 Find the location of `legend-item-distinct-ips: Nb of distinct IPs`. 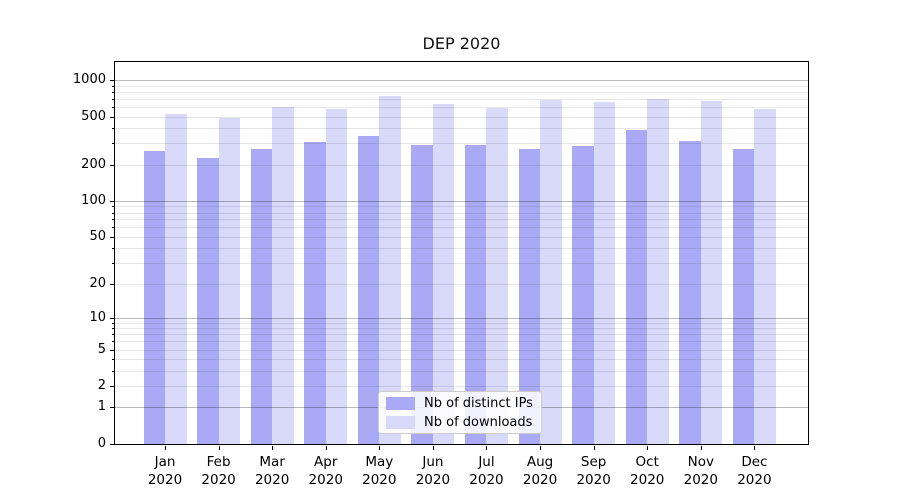

legend-item-distinct-ips: Nb of distinct IPs is located at coordinates (460, 403).